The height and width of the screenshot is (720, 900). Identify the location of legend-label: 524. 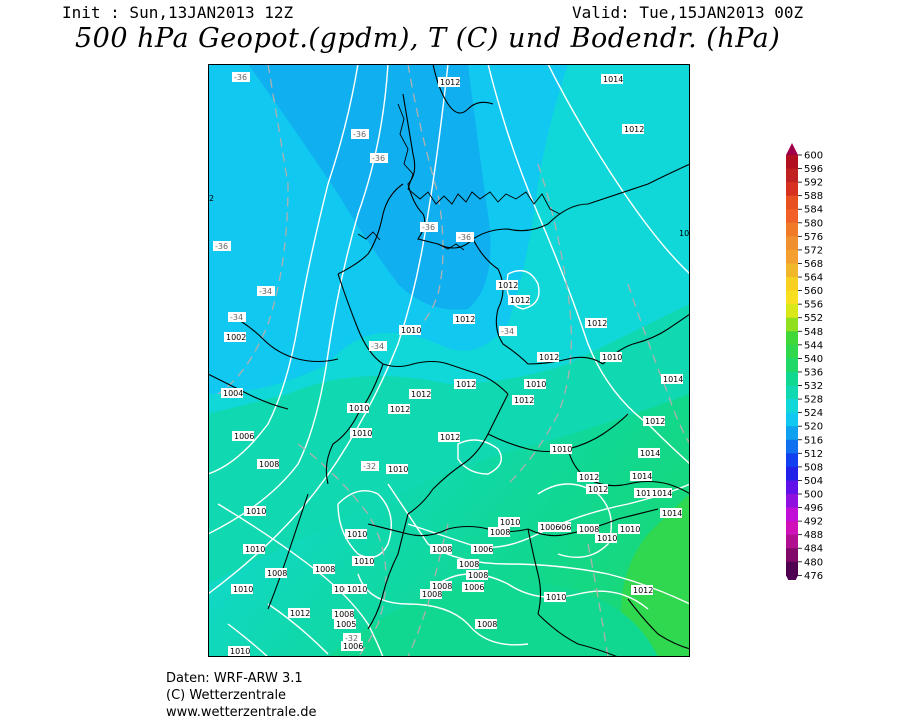
(813, 413).